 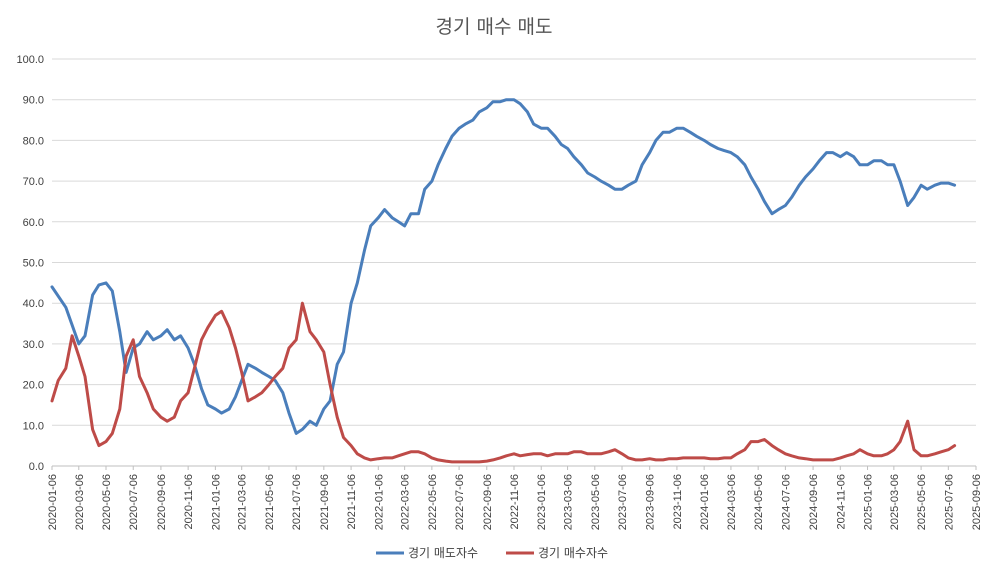 What do you see at coordinates (732, 502) in the screenshot?
I see `x-tick-label: 2024-03-06` at bounding box center [732, 502].